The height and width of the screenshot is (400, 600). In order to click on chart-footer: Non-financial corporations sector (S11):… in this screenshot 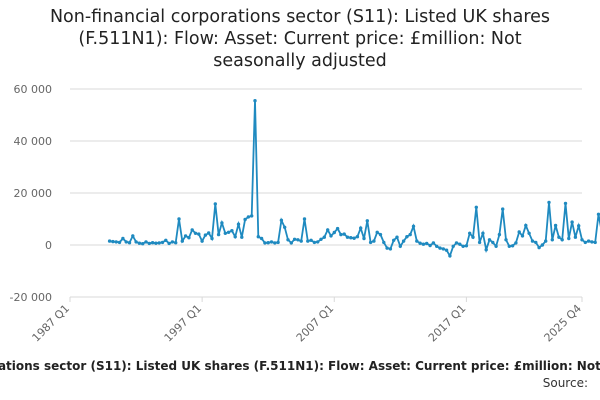, I will do `click(300, 379)`.